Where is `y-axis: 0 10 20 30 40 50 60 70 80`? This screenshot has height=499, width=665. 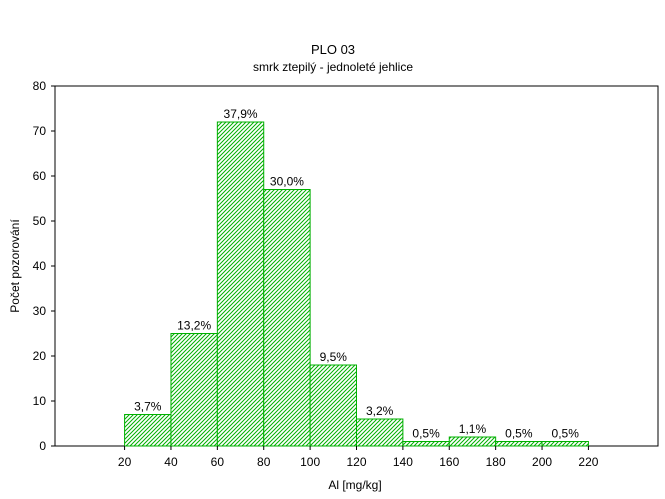 y-axis: 0 10 20 30 40 50 60 70 80 is located at coordinates (44, 266).